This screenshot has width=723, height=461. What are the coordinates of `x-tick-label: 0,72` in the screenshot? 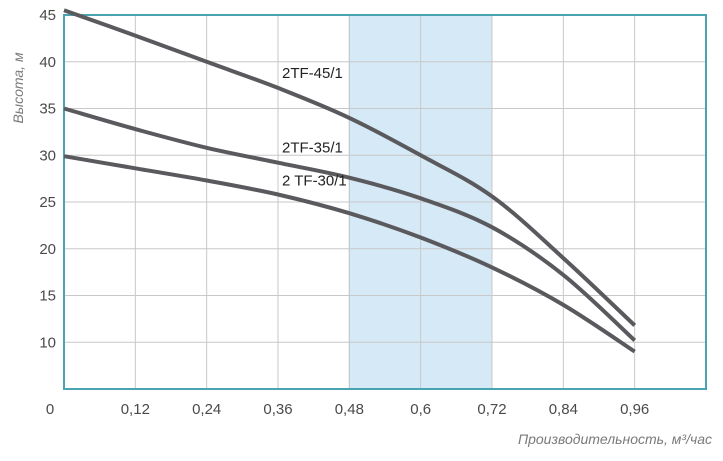 It's located at (491, 409).